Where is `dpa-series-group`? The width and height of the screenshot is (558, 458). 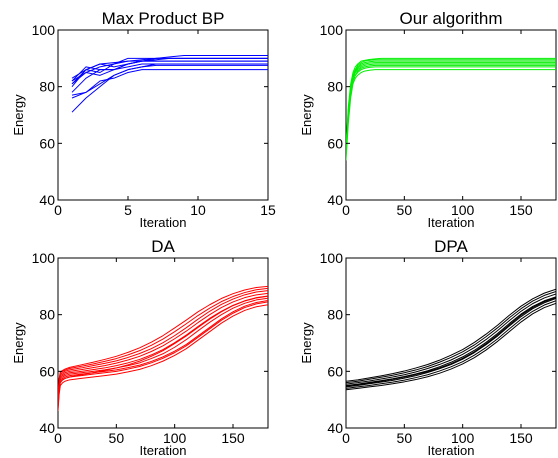
dpa-series-group is located at coordinates (451, 339).